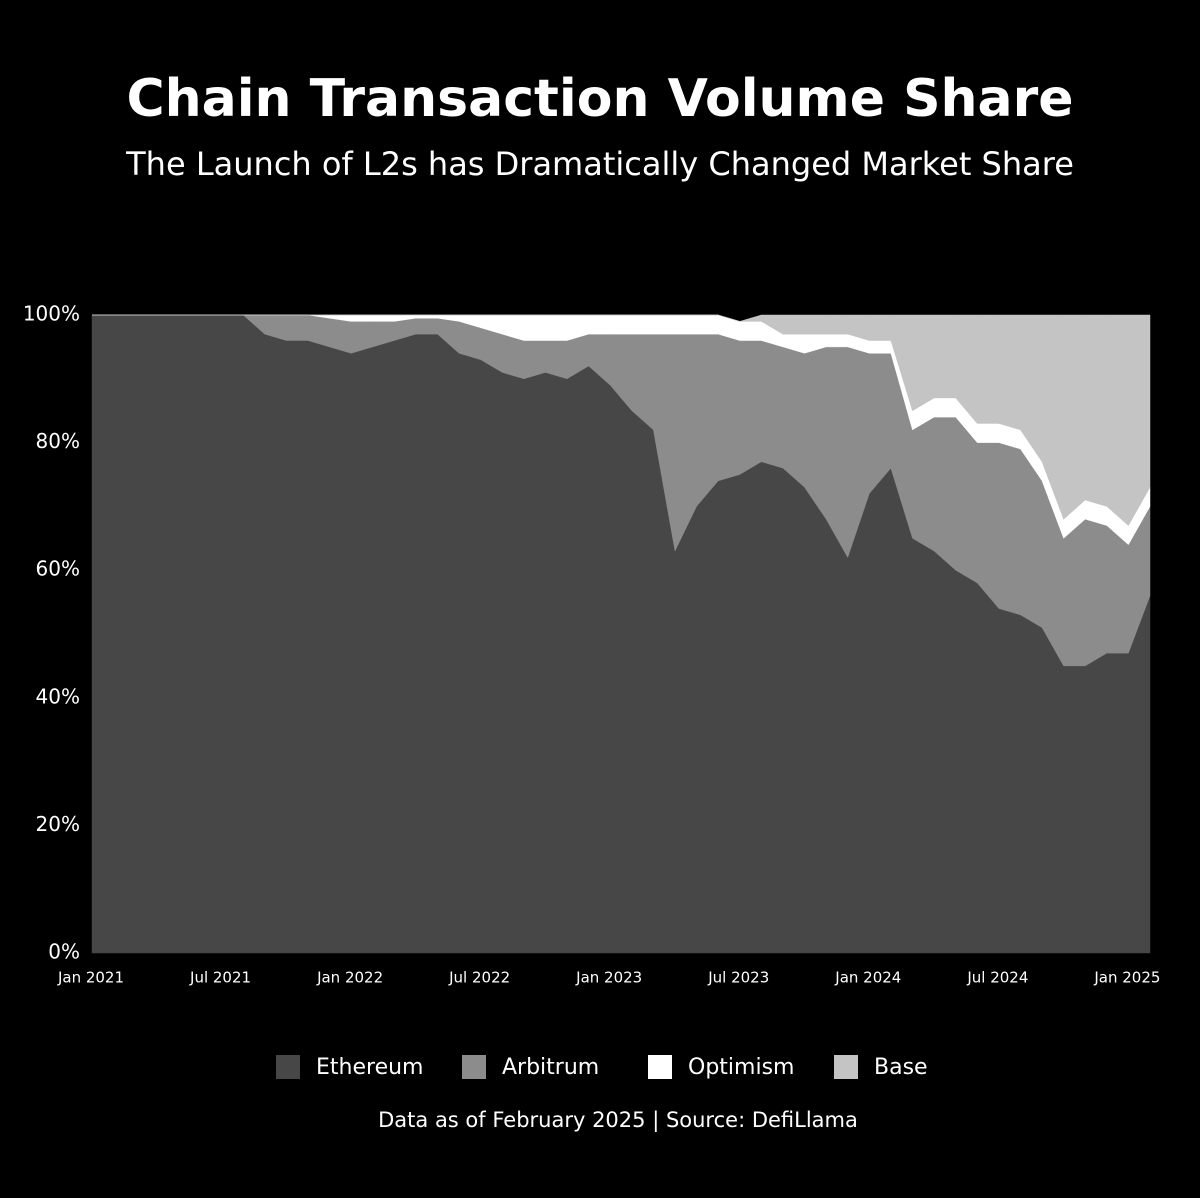 This screenshot has width=1200, height=1198. I want to click on x-tick-label: Jul 2023, so click(738, 978).